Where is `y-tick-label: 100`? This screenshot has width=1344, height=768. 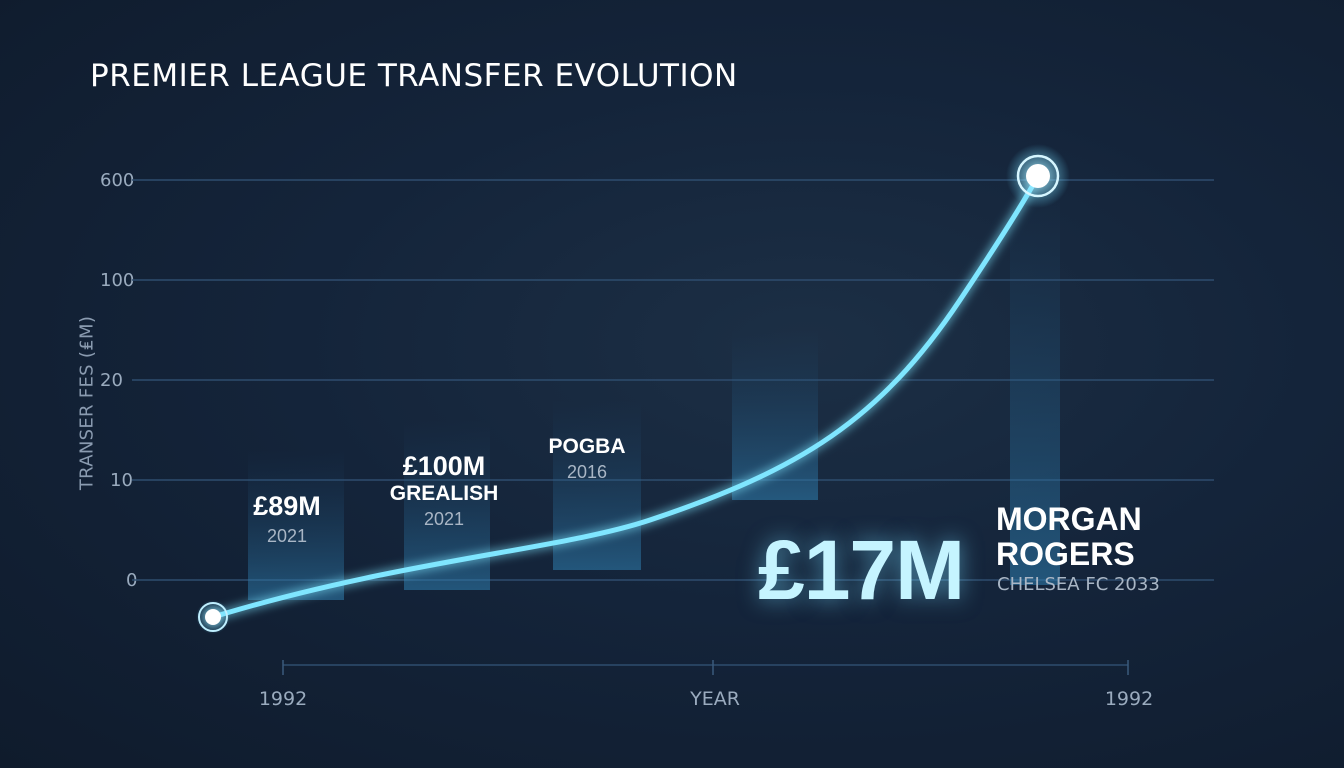 y-tick-label: 100 is located at coordinates (117, 280).